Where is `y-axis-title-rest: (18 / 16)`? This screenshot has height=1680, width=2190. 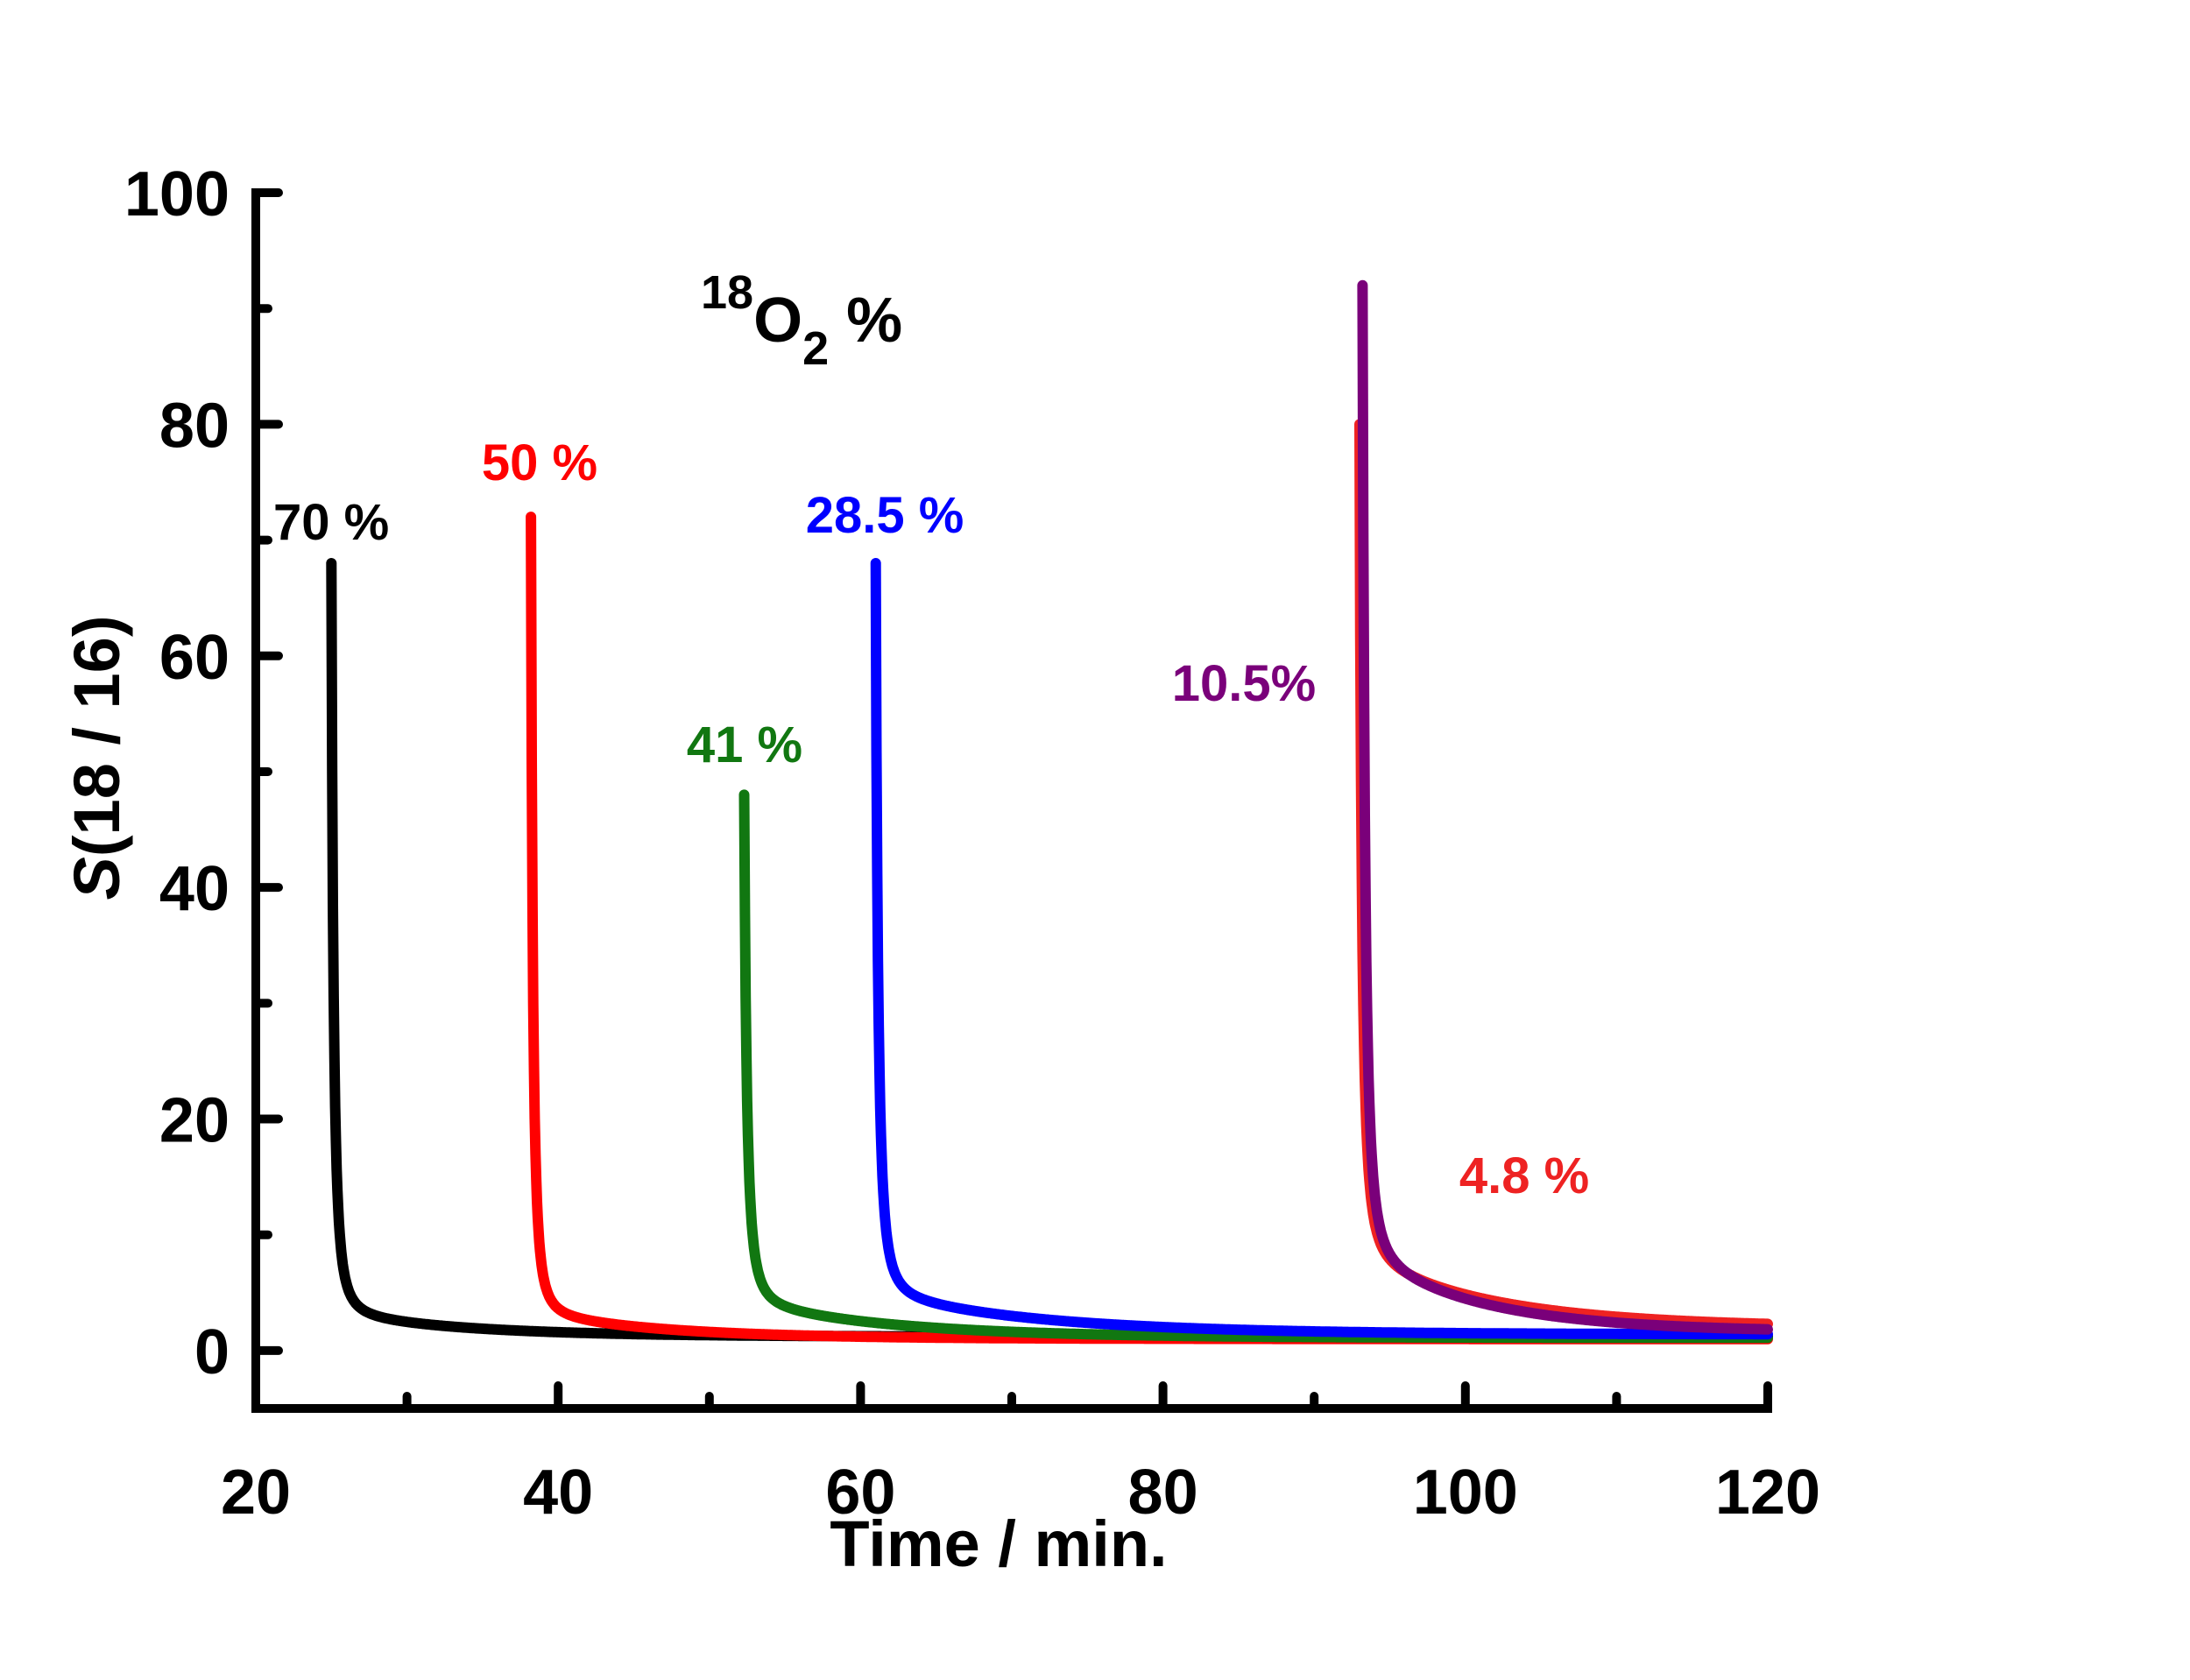
y-axis-title-rest: (18 / 16) is located at coordinates (96, 737).